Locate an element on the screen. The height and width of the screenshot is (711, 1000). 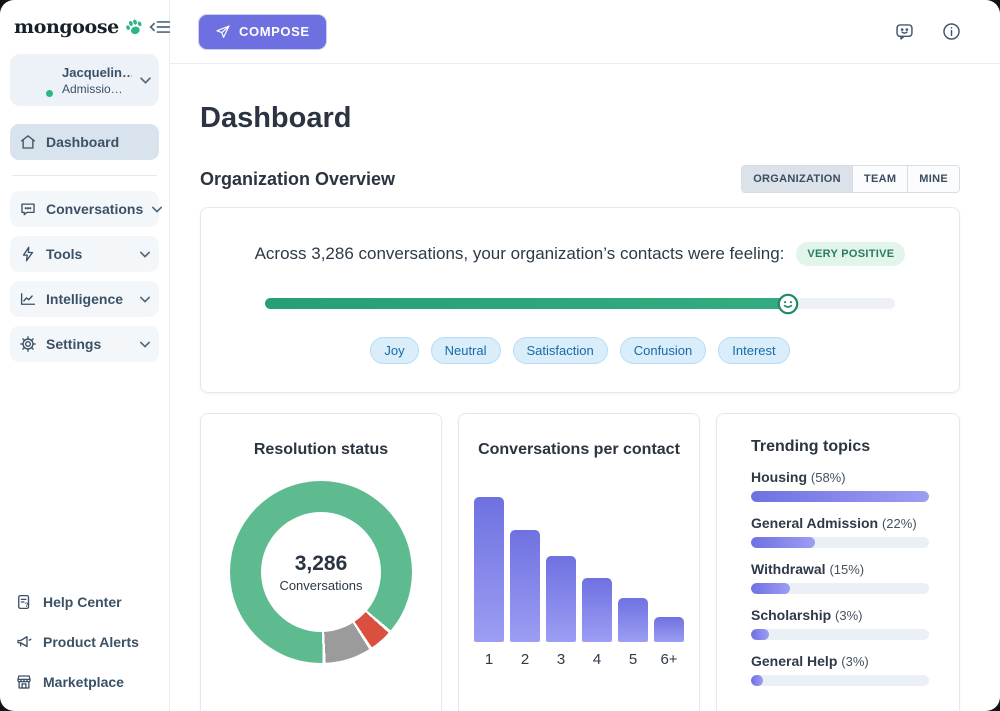
donut-center-value: 3,286 is located at coordinates (321, 563).